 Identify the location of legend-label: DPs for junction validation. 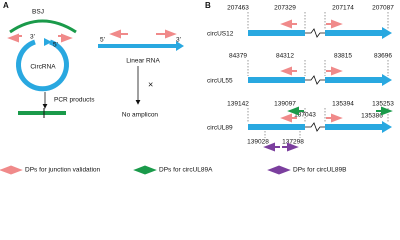
(63, 170).